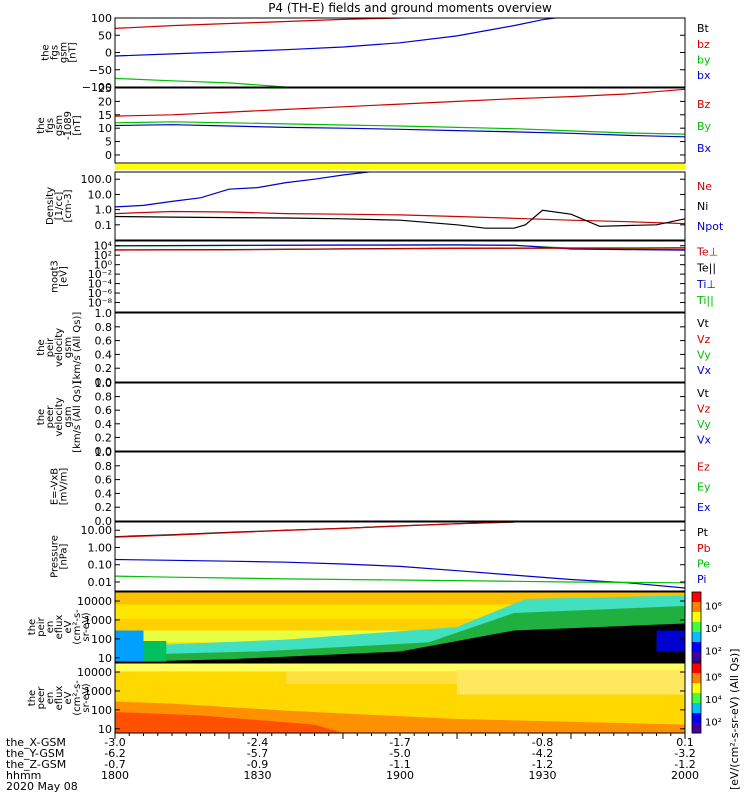  I want to click on y-tick-label: 25, so click(105, 88).